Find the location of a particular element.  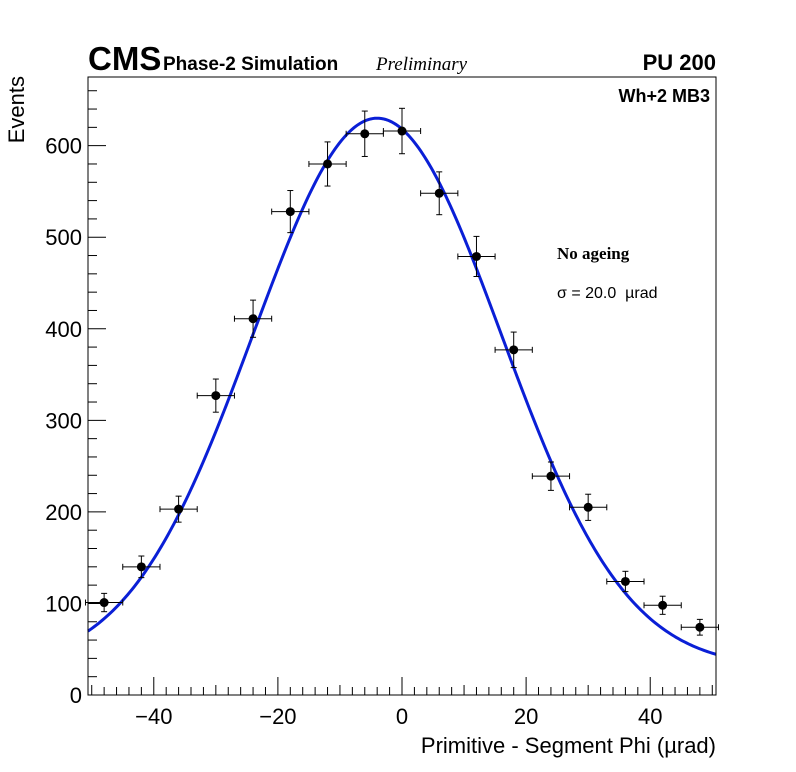

x-axis-title: Primitive - Segment Phi (µrad) is located at coordinates (568, 745).